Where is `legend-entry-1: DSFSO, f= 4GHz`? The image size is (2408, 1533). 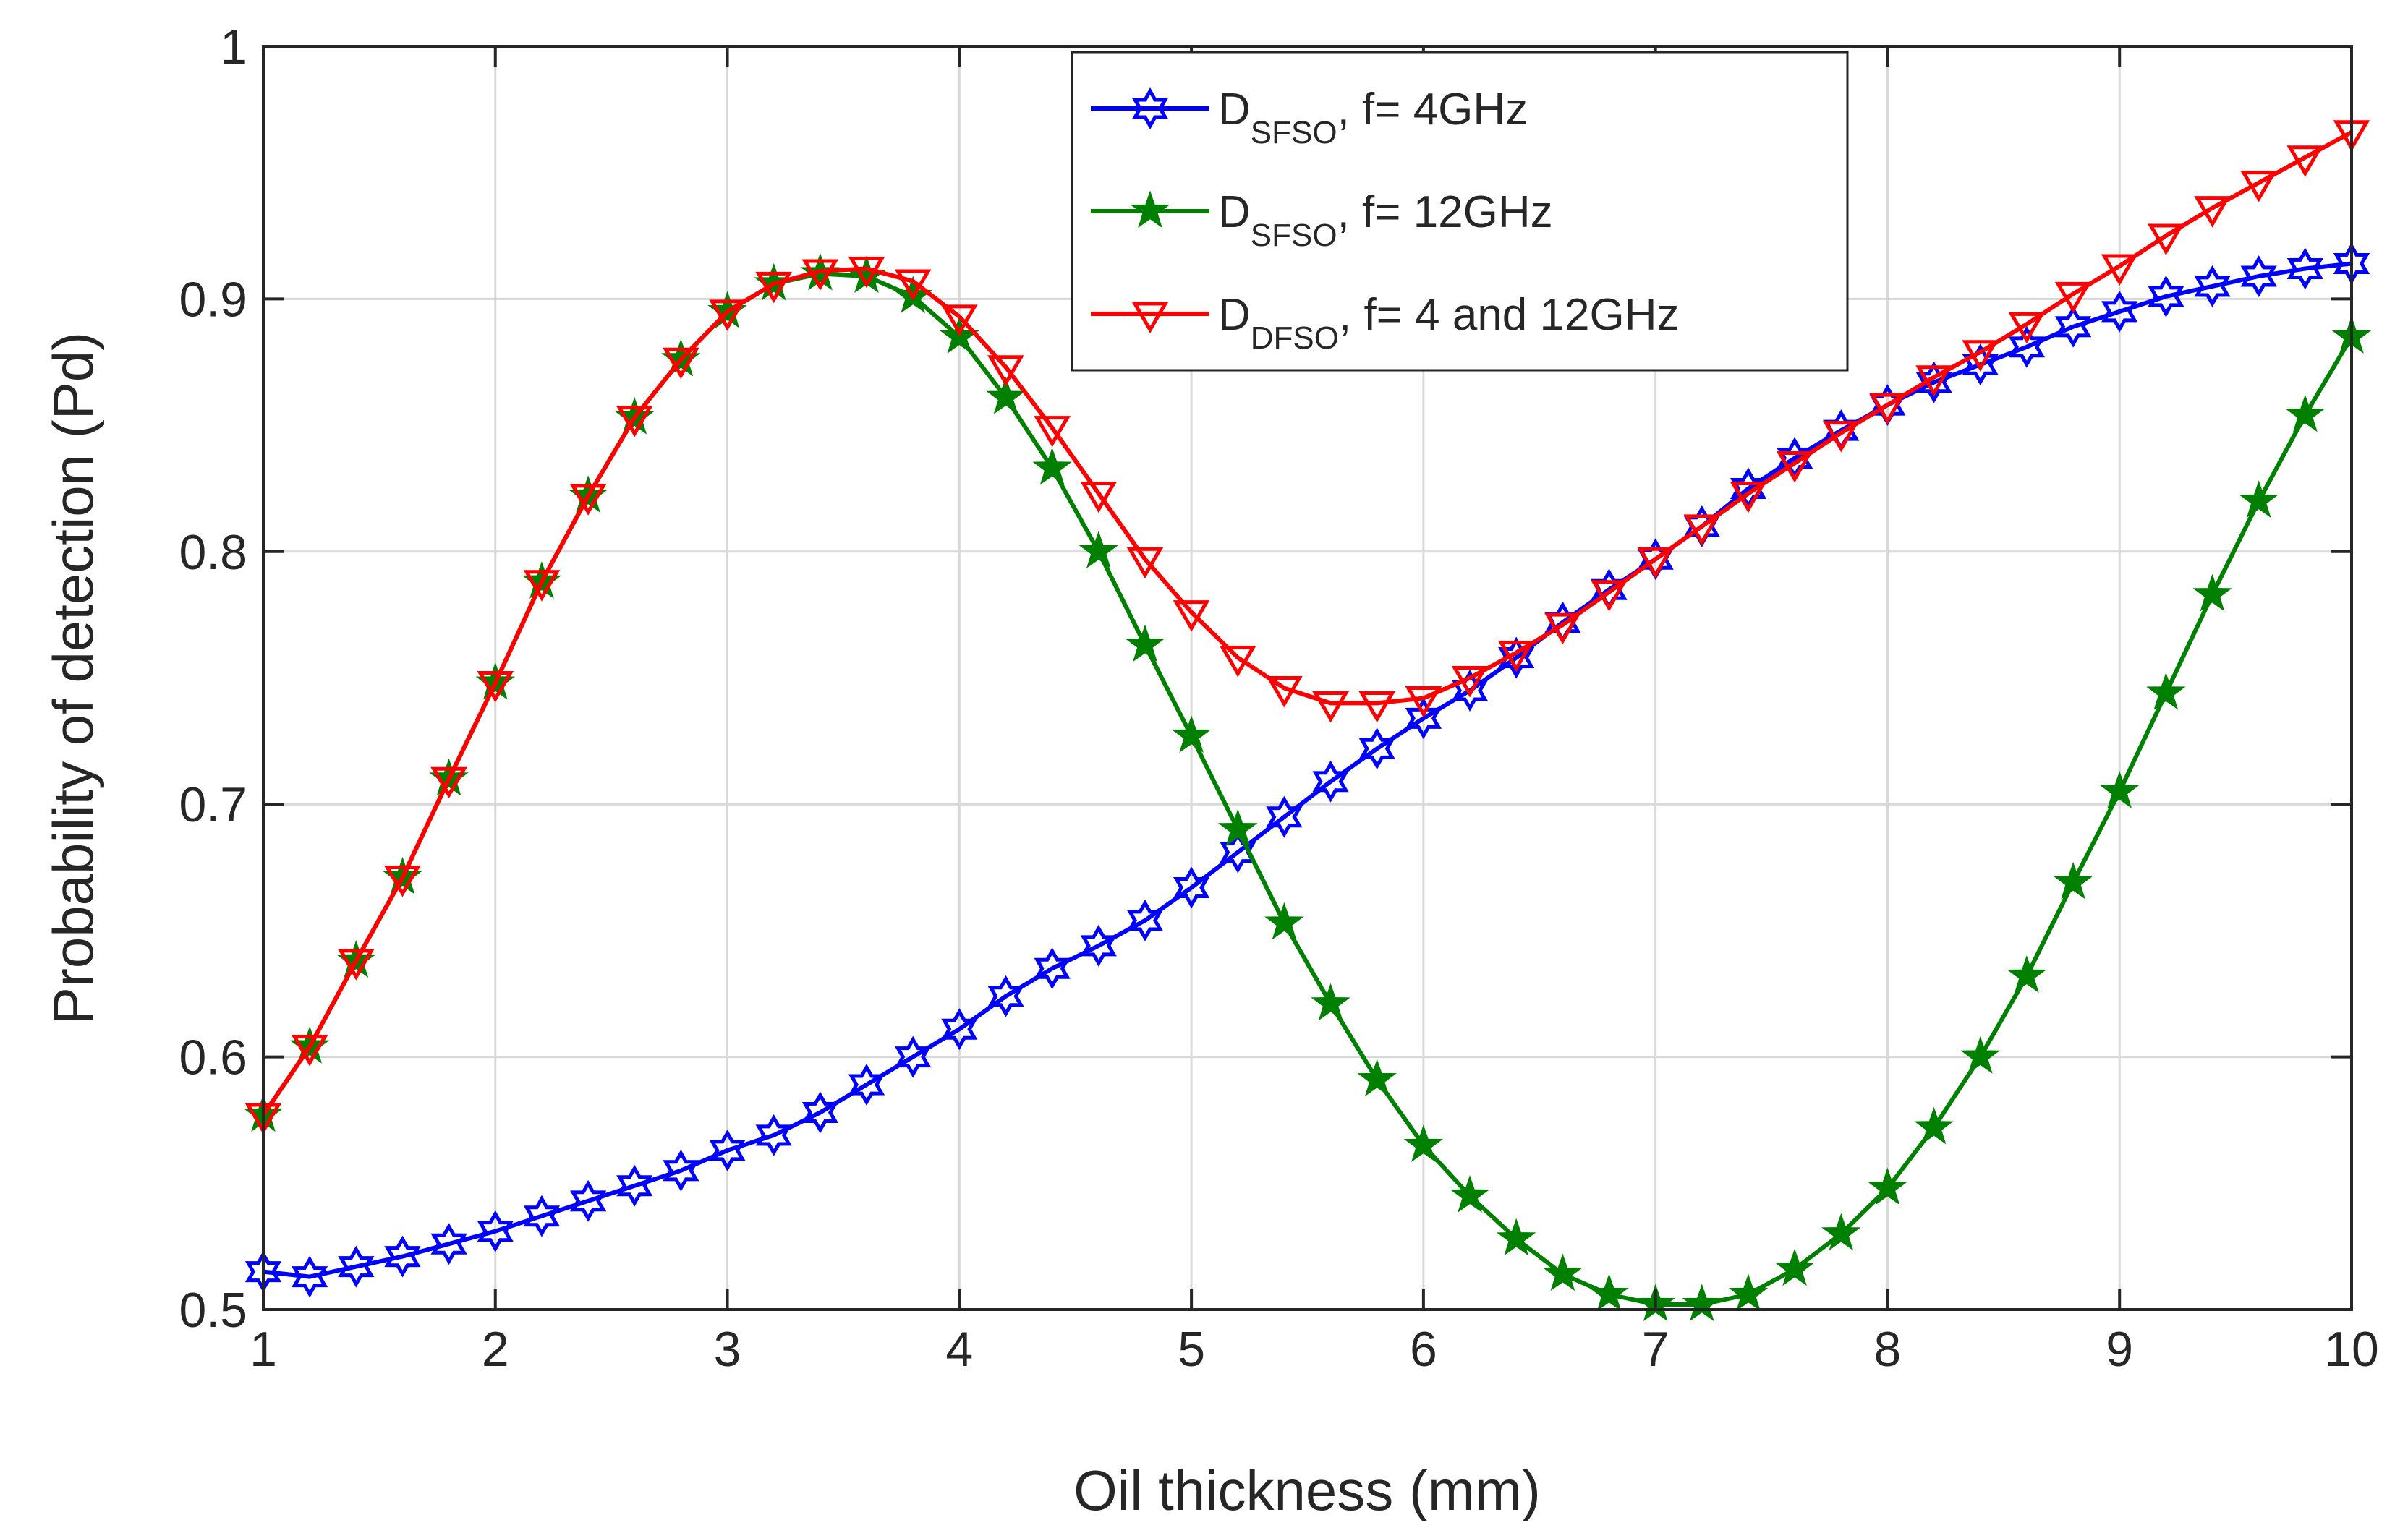
legend-entry-1: DSFSO, f= 4GHz is located at coordinates (1309, 117).